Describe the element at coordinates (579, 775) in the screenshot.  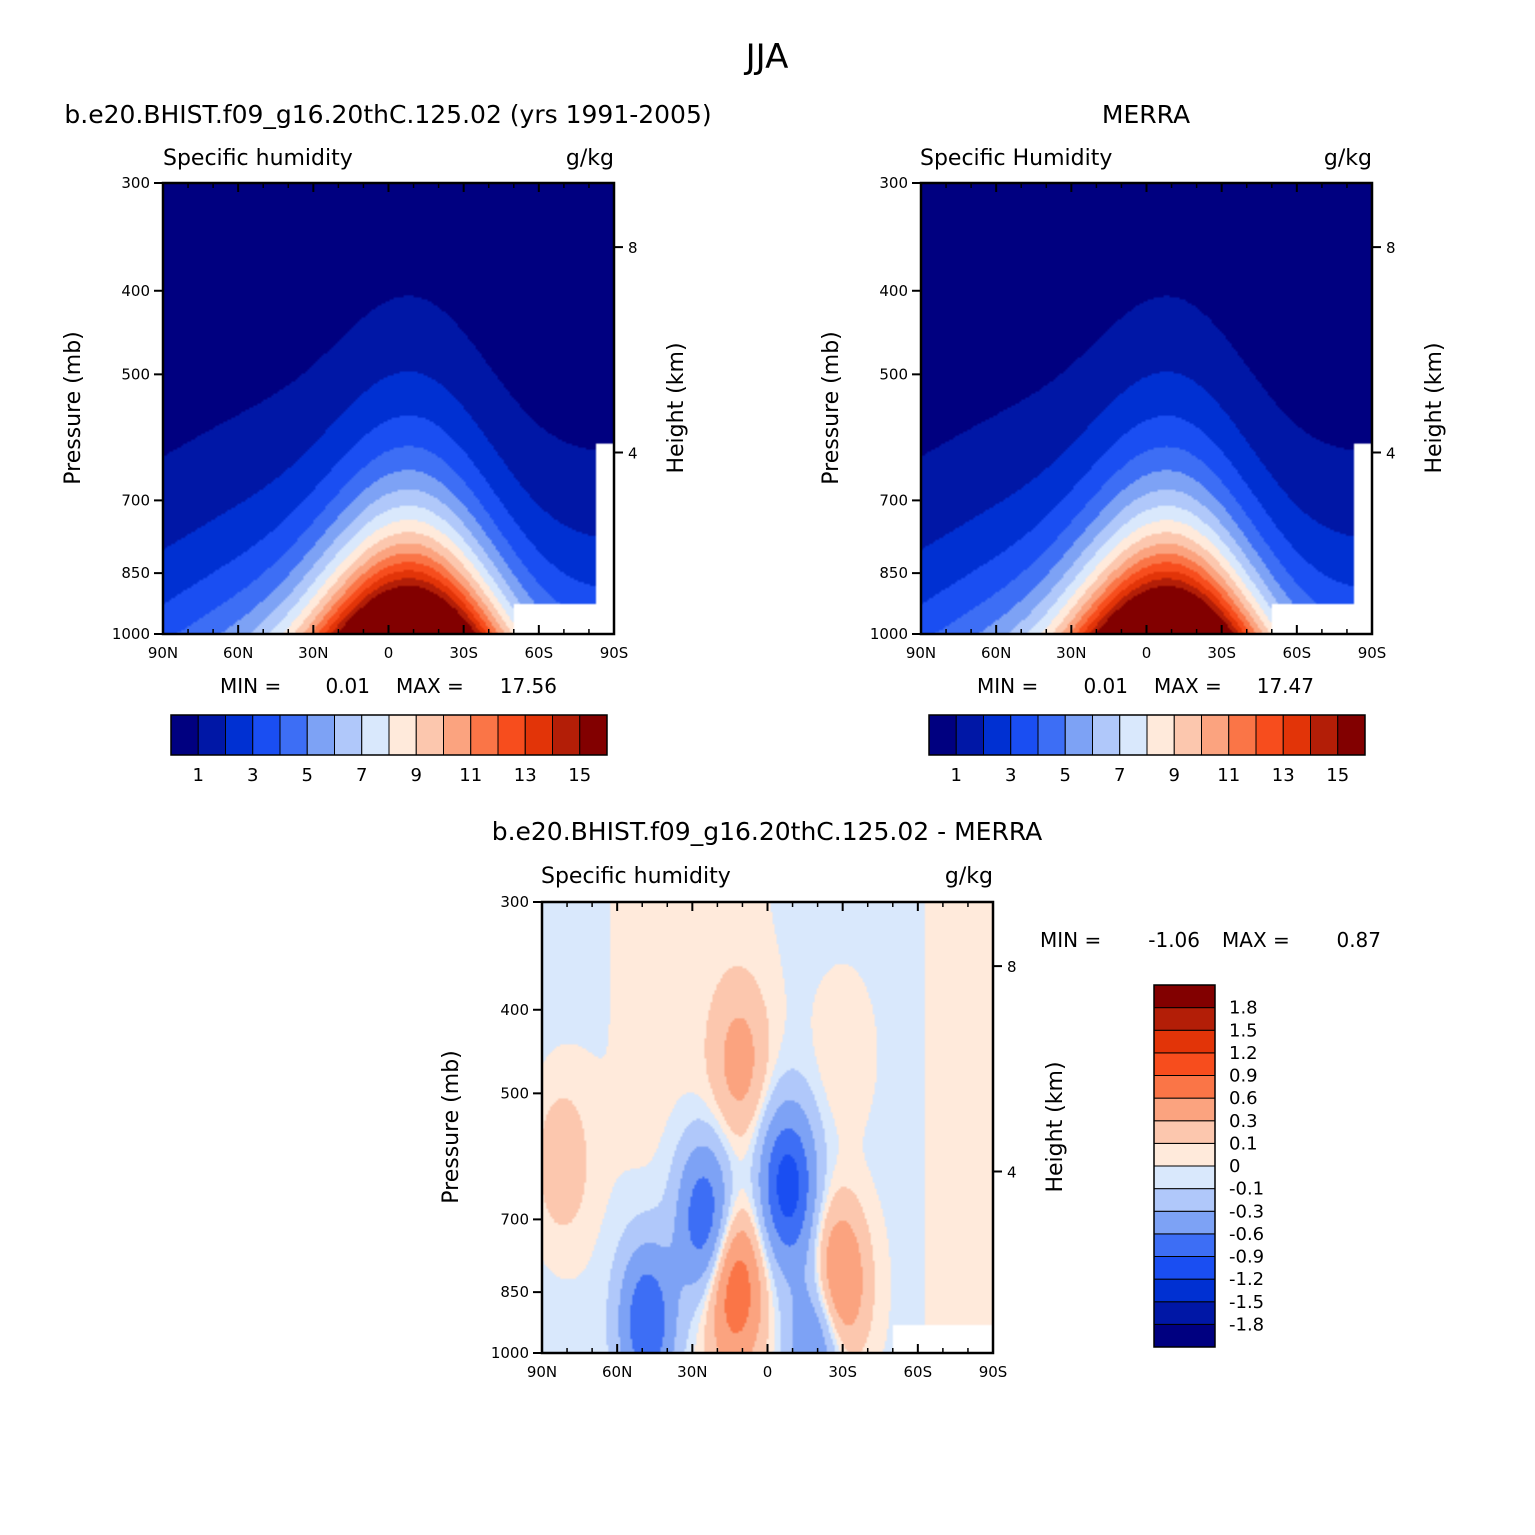
I see `colorbar-label: 15` at that location.